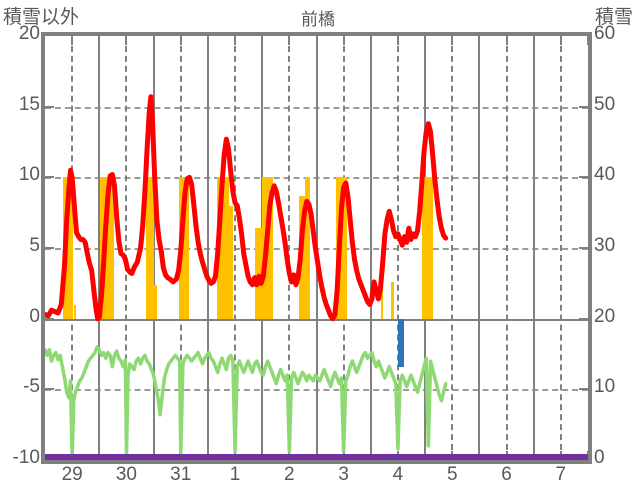 Image resolution: width=636 pixels, height=501 pixels. I want to click on right-axis-title: 積雪, so click(613, 17).